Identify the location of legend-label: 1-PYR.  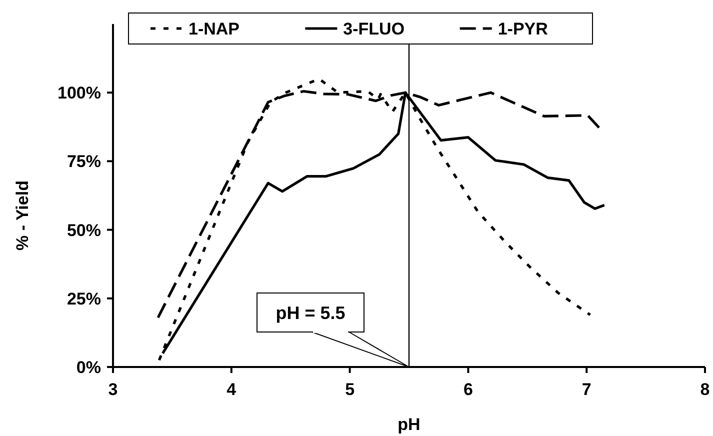
(523, 29).